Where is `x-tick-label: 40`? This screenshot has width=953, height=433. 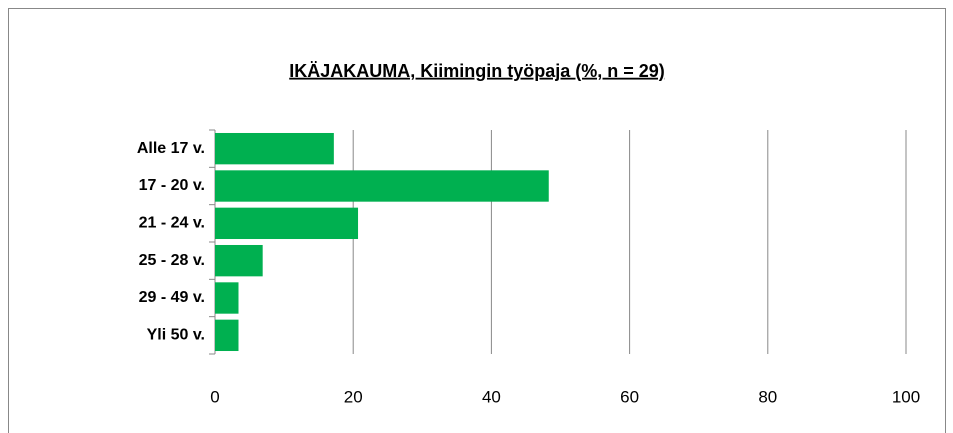
x-tick-label: 40 is located at coordinates (491, 396).